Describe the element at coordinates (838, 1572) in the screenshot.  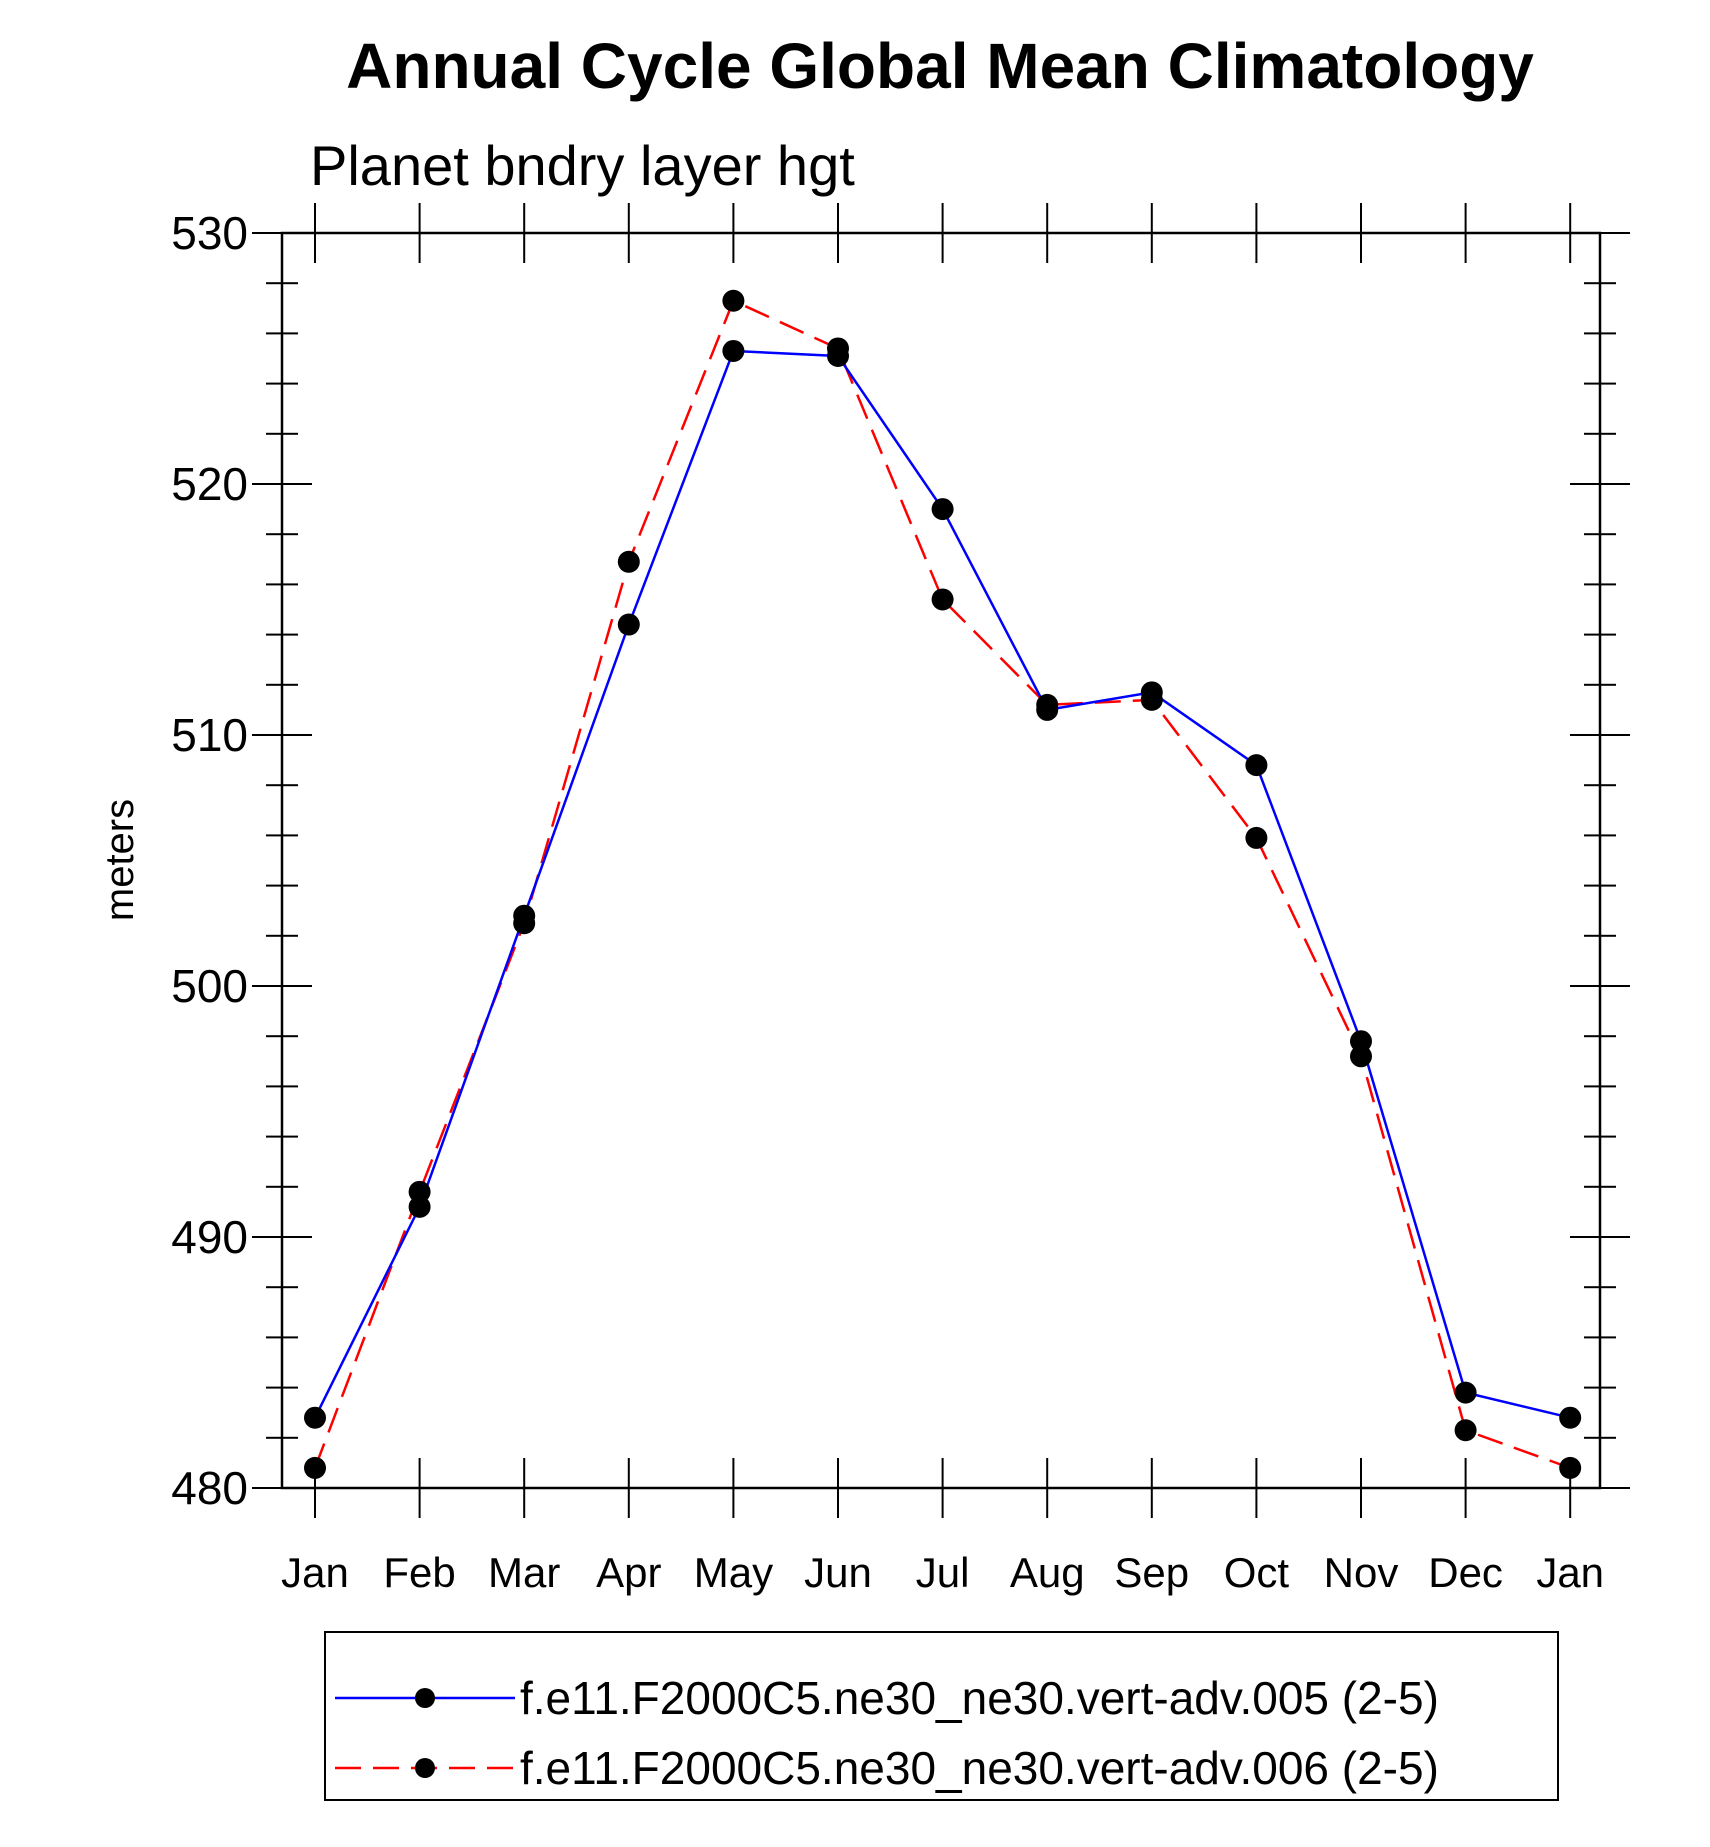
I see `x-tick-label: Jun` at that location.